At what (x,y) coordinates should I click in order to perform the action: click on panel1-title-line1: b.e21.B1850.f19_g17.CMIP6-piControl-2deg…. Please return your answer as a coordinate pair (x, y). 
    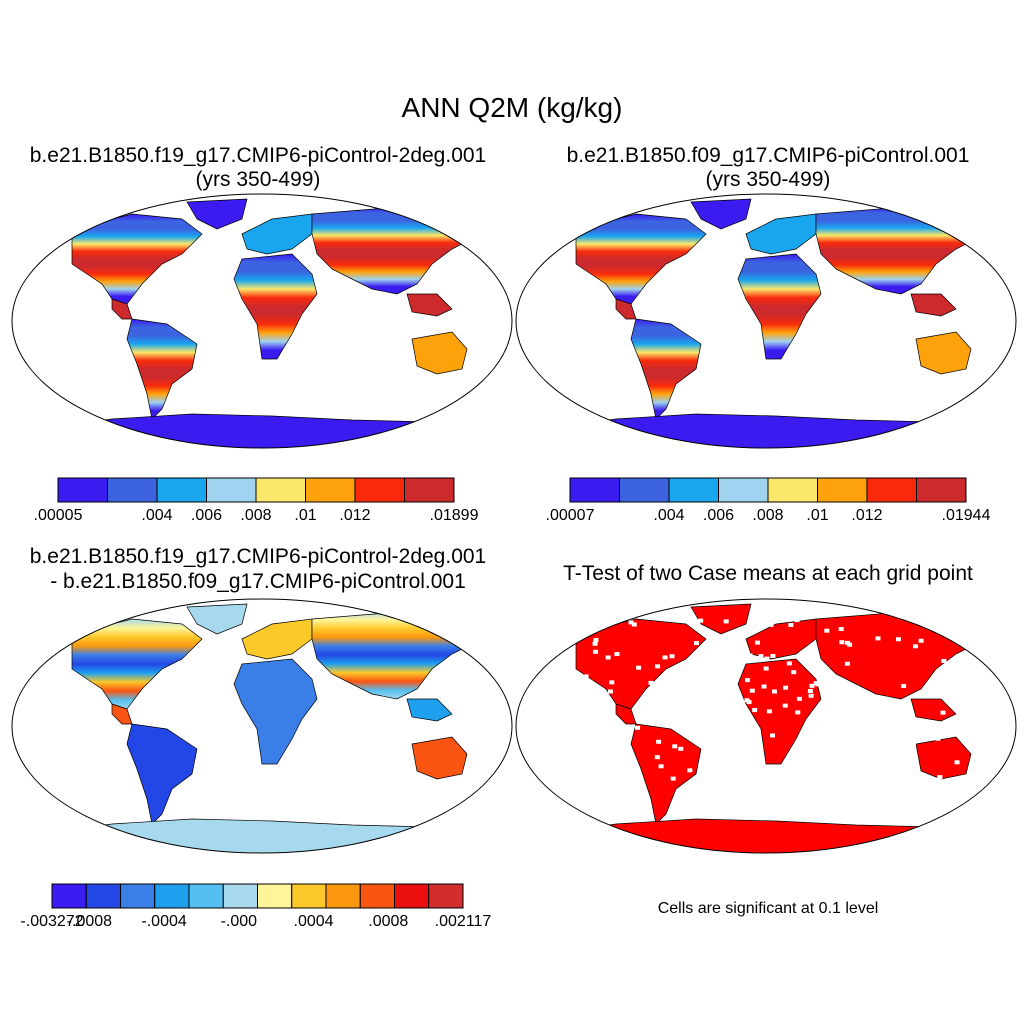
    Looking at the image, I should click on (258, 155).